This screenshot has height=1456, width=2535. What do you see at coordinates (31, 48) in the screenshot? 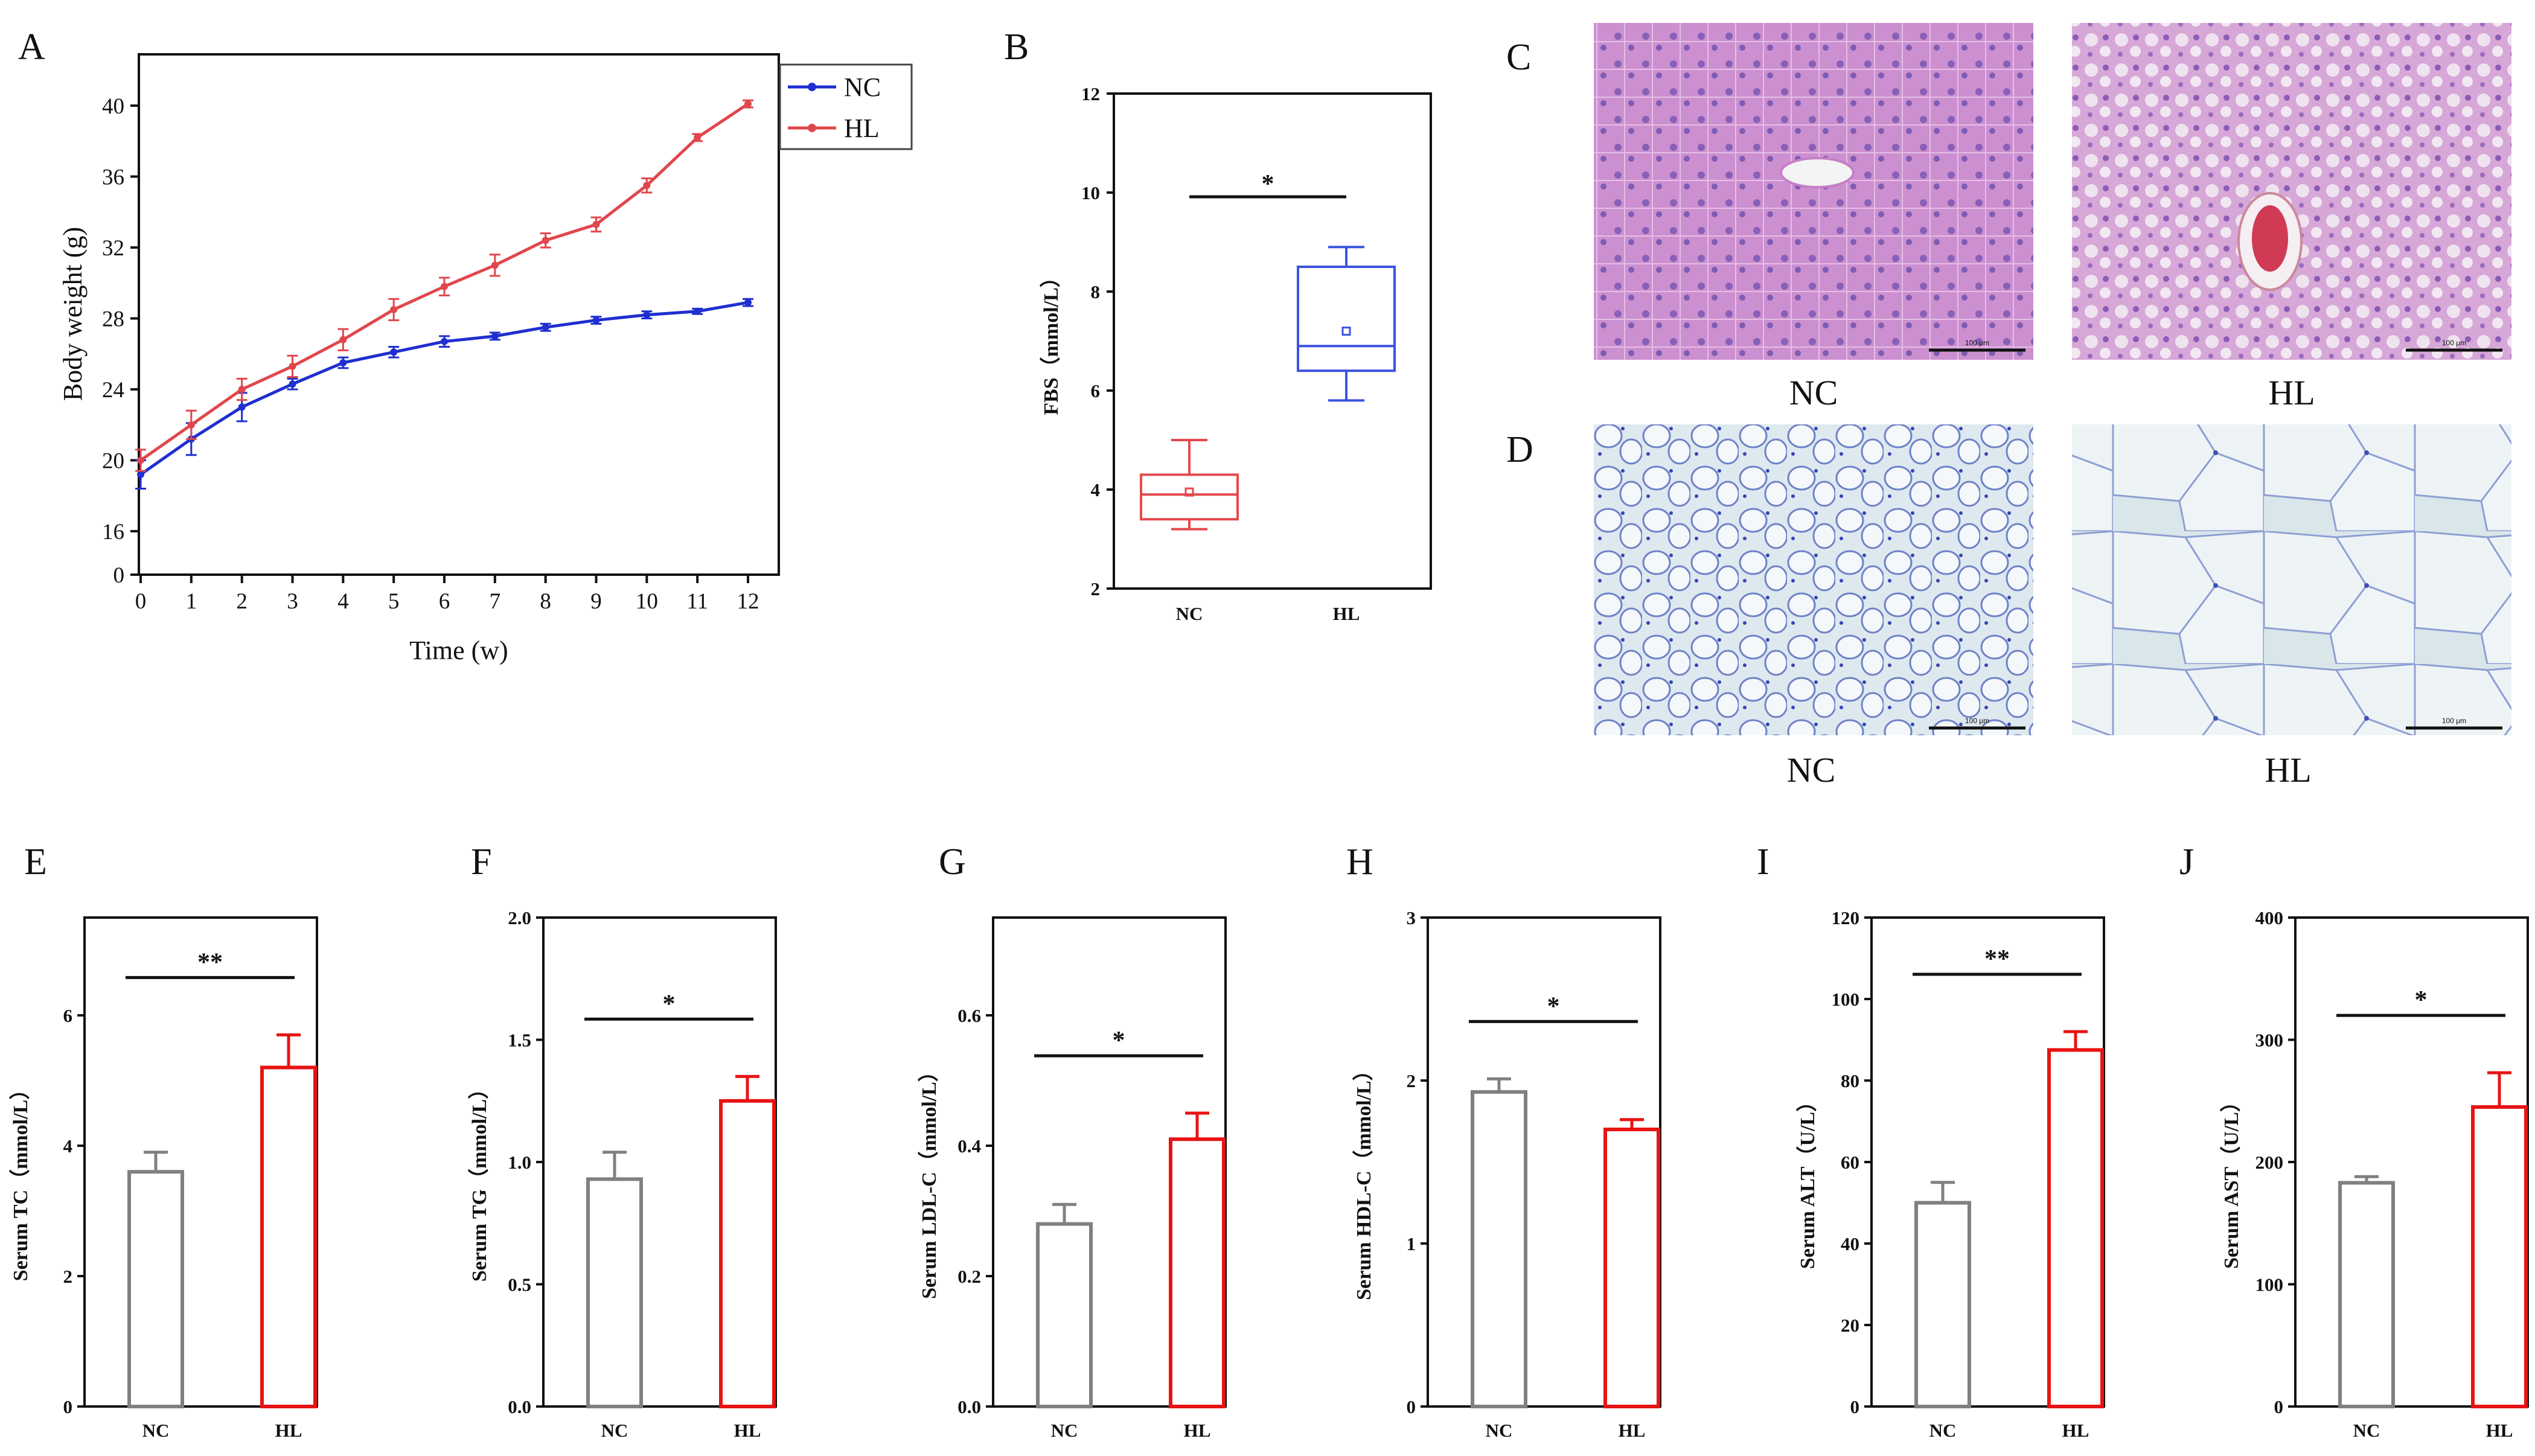
I see `panel-letter-a: A` at bounding box center [31, 48].